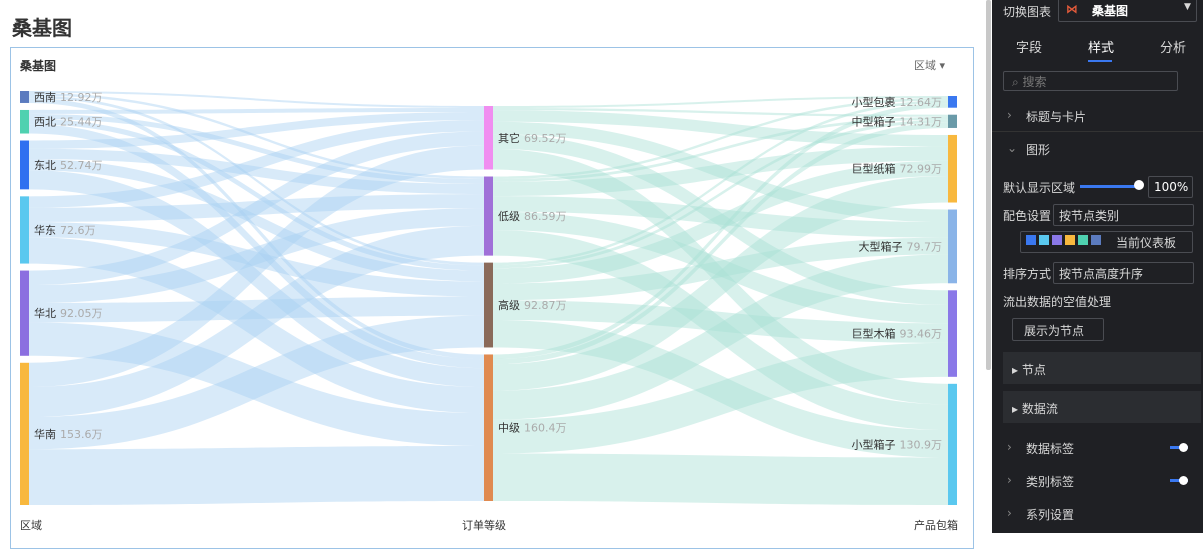  Describe the element at coordinates (1110, 186) in the screenshot. I see `slider` at that location.